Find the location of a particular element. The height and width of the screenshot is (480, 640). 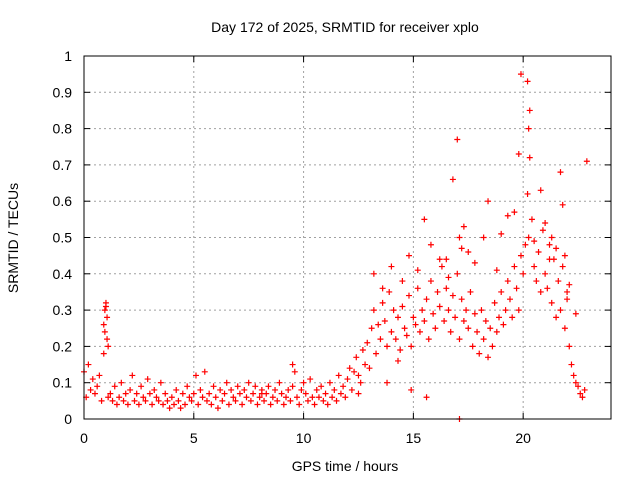

y-tick-label: 0.3 is located at coordinates (63, 310).